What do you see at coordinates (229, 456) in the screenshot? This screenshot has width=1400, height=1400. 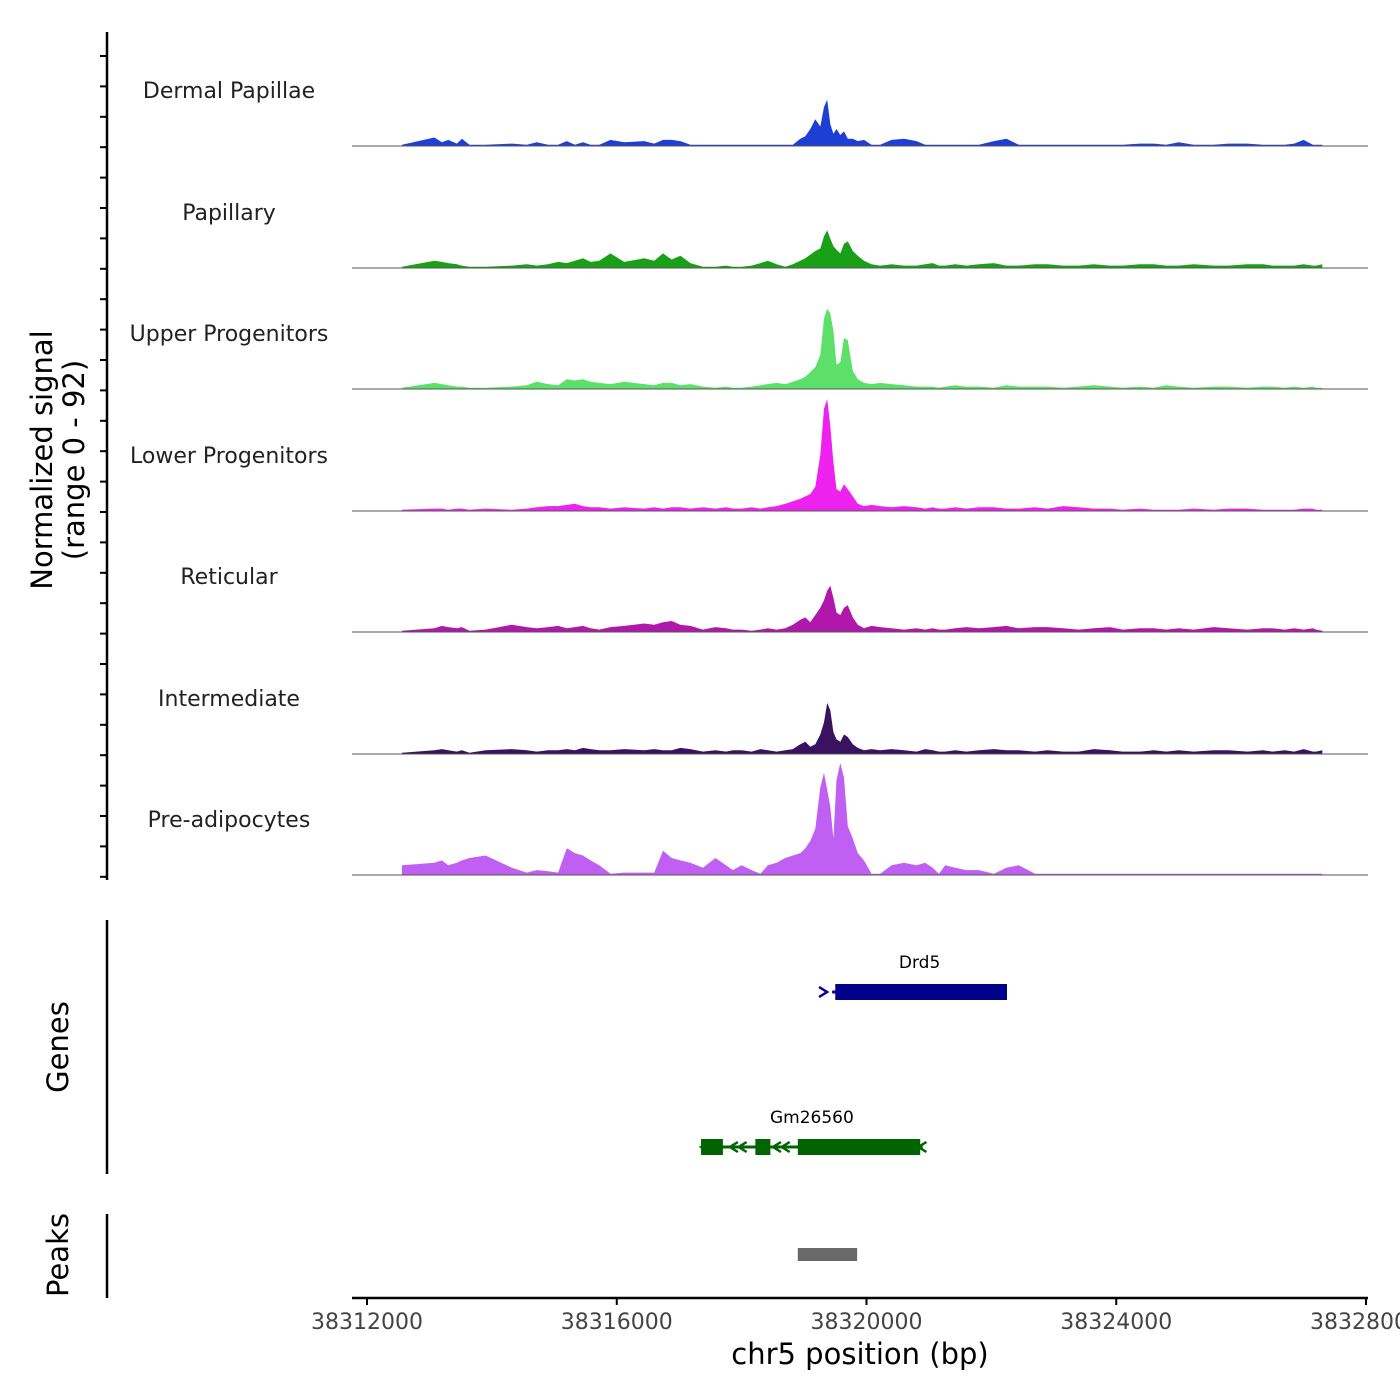 I see `track-label: Lower Progenitors` at bounding box center [229, 456].